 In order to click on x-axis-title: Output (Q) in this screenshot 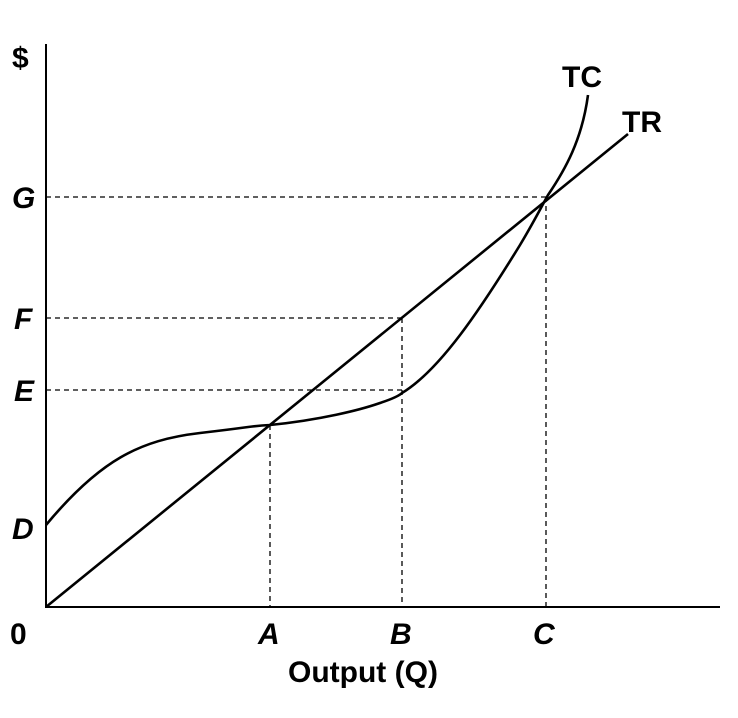, I will do `click(363, 672)`.